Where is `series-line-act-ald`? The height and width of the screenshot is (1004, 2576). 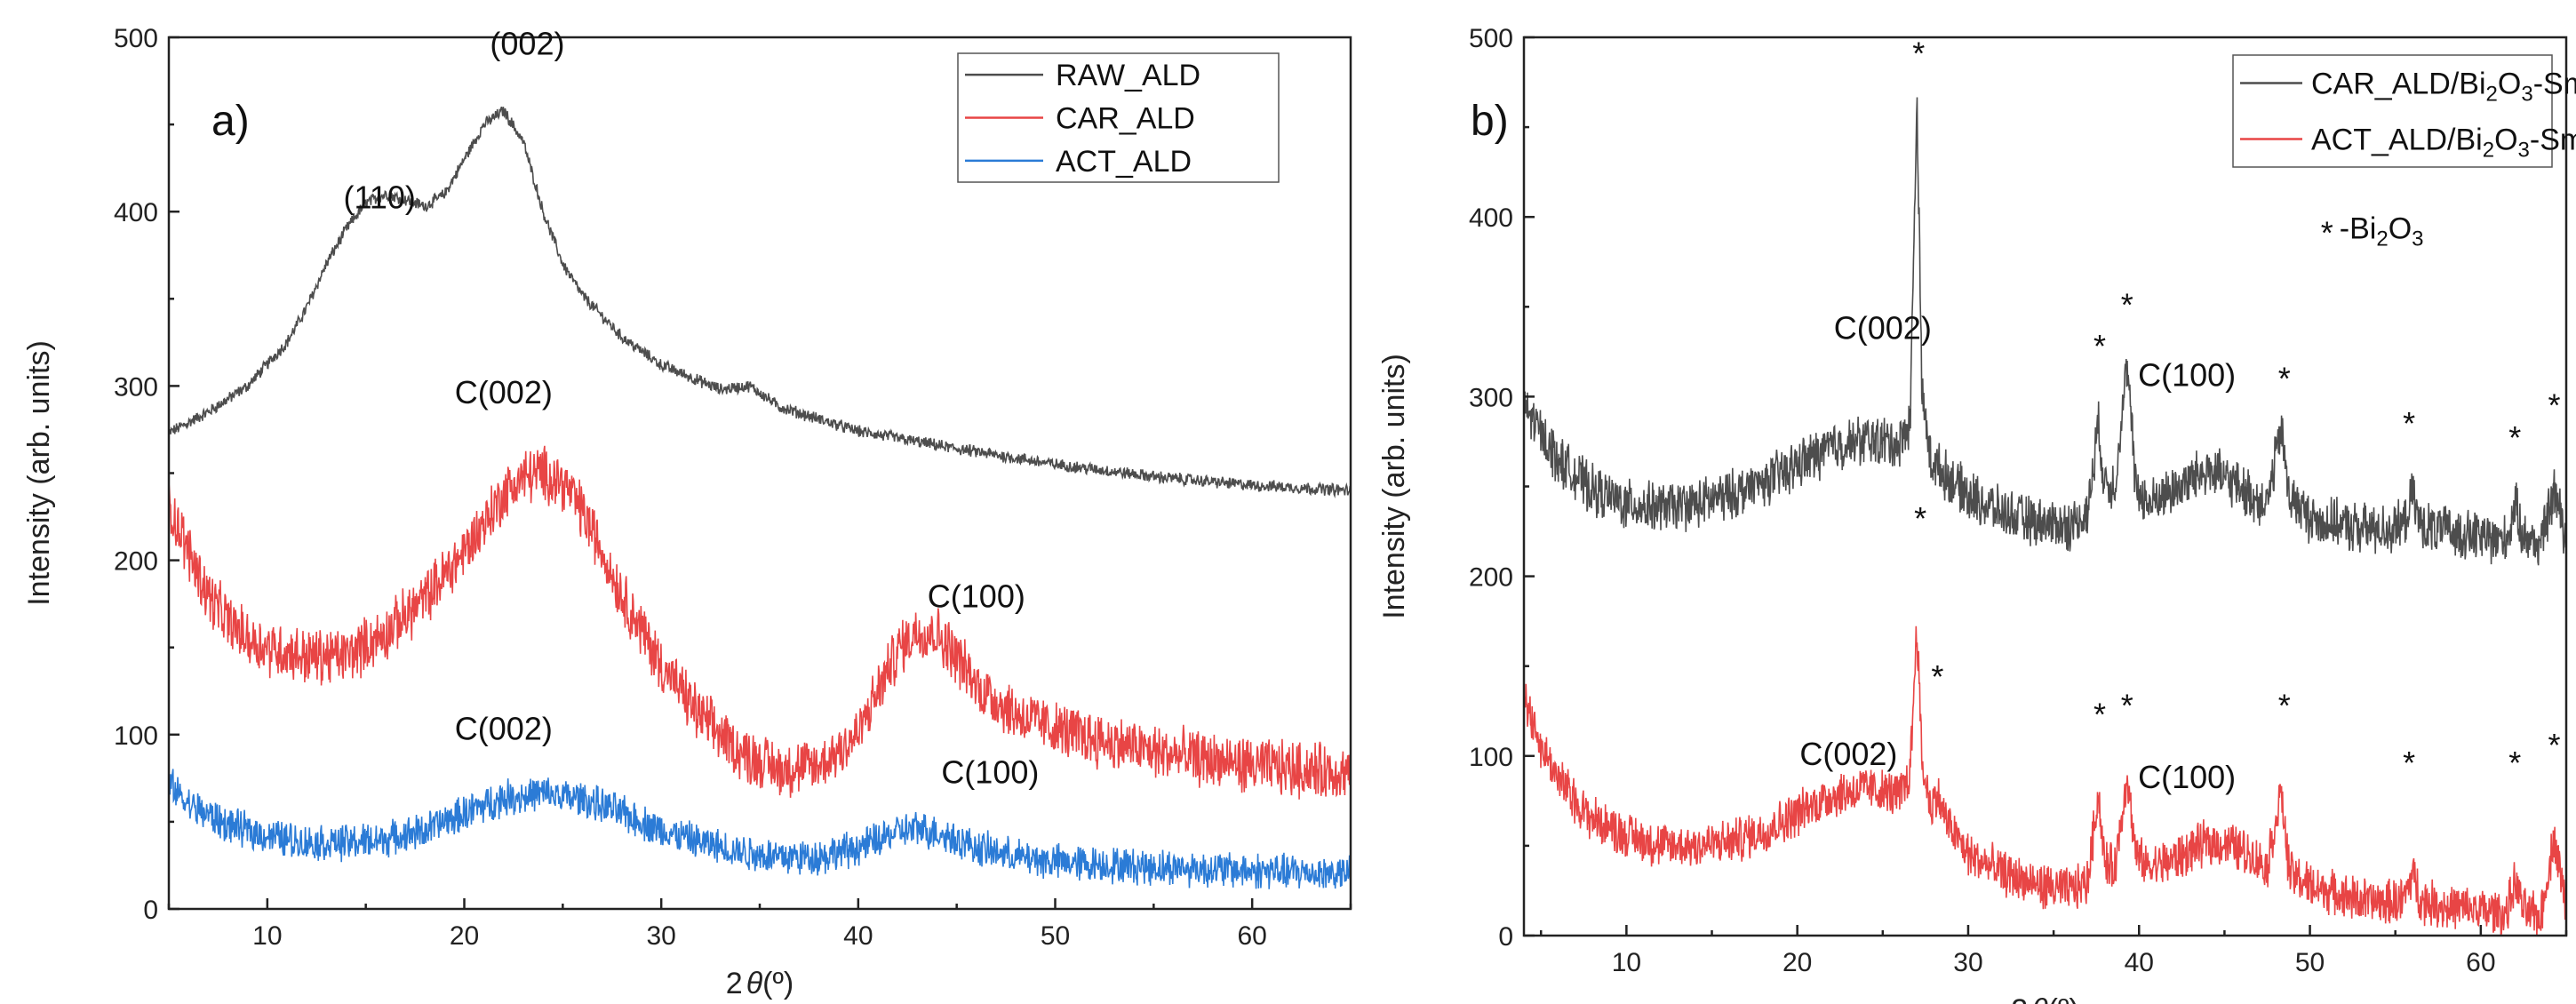 series-line-act-ald is located at coordinates (760, 829).